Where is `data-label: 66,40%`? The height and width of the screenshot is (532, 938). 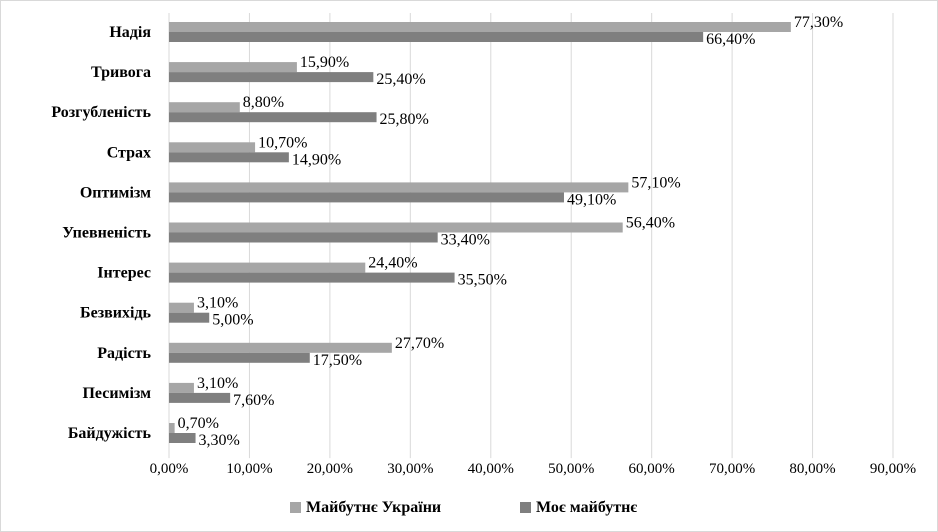
data-label: 66,40% is located at coordinates (730, 39).